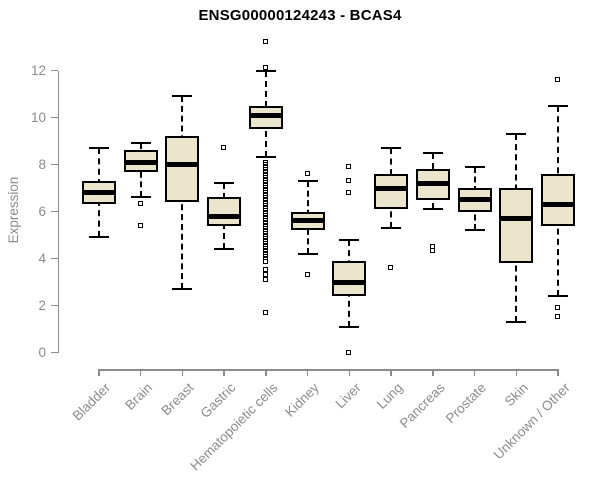 This screenshot has width=600, height=500. I want to click on y-tick-label: 4, so click(42, 258).